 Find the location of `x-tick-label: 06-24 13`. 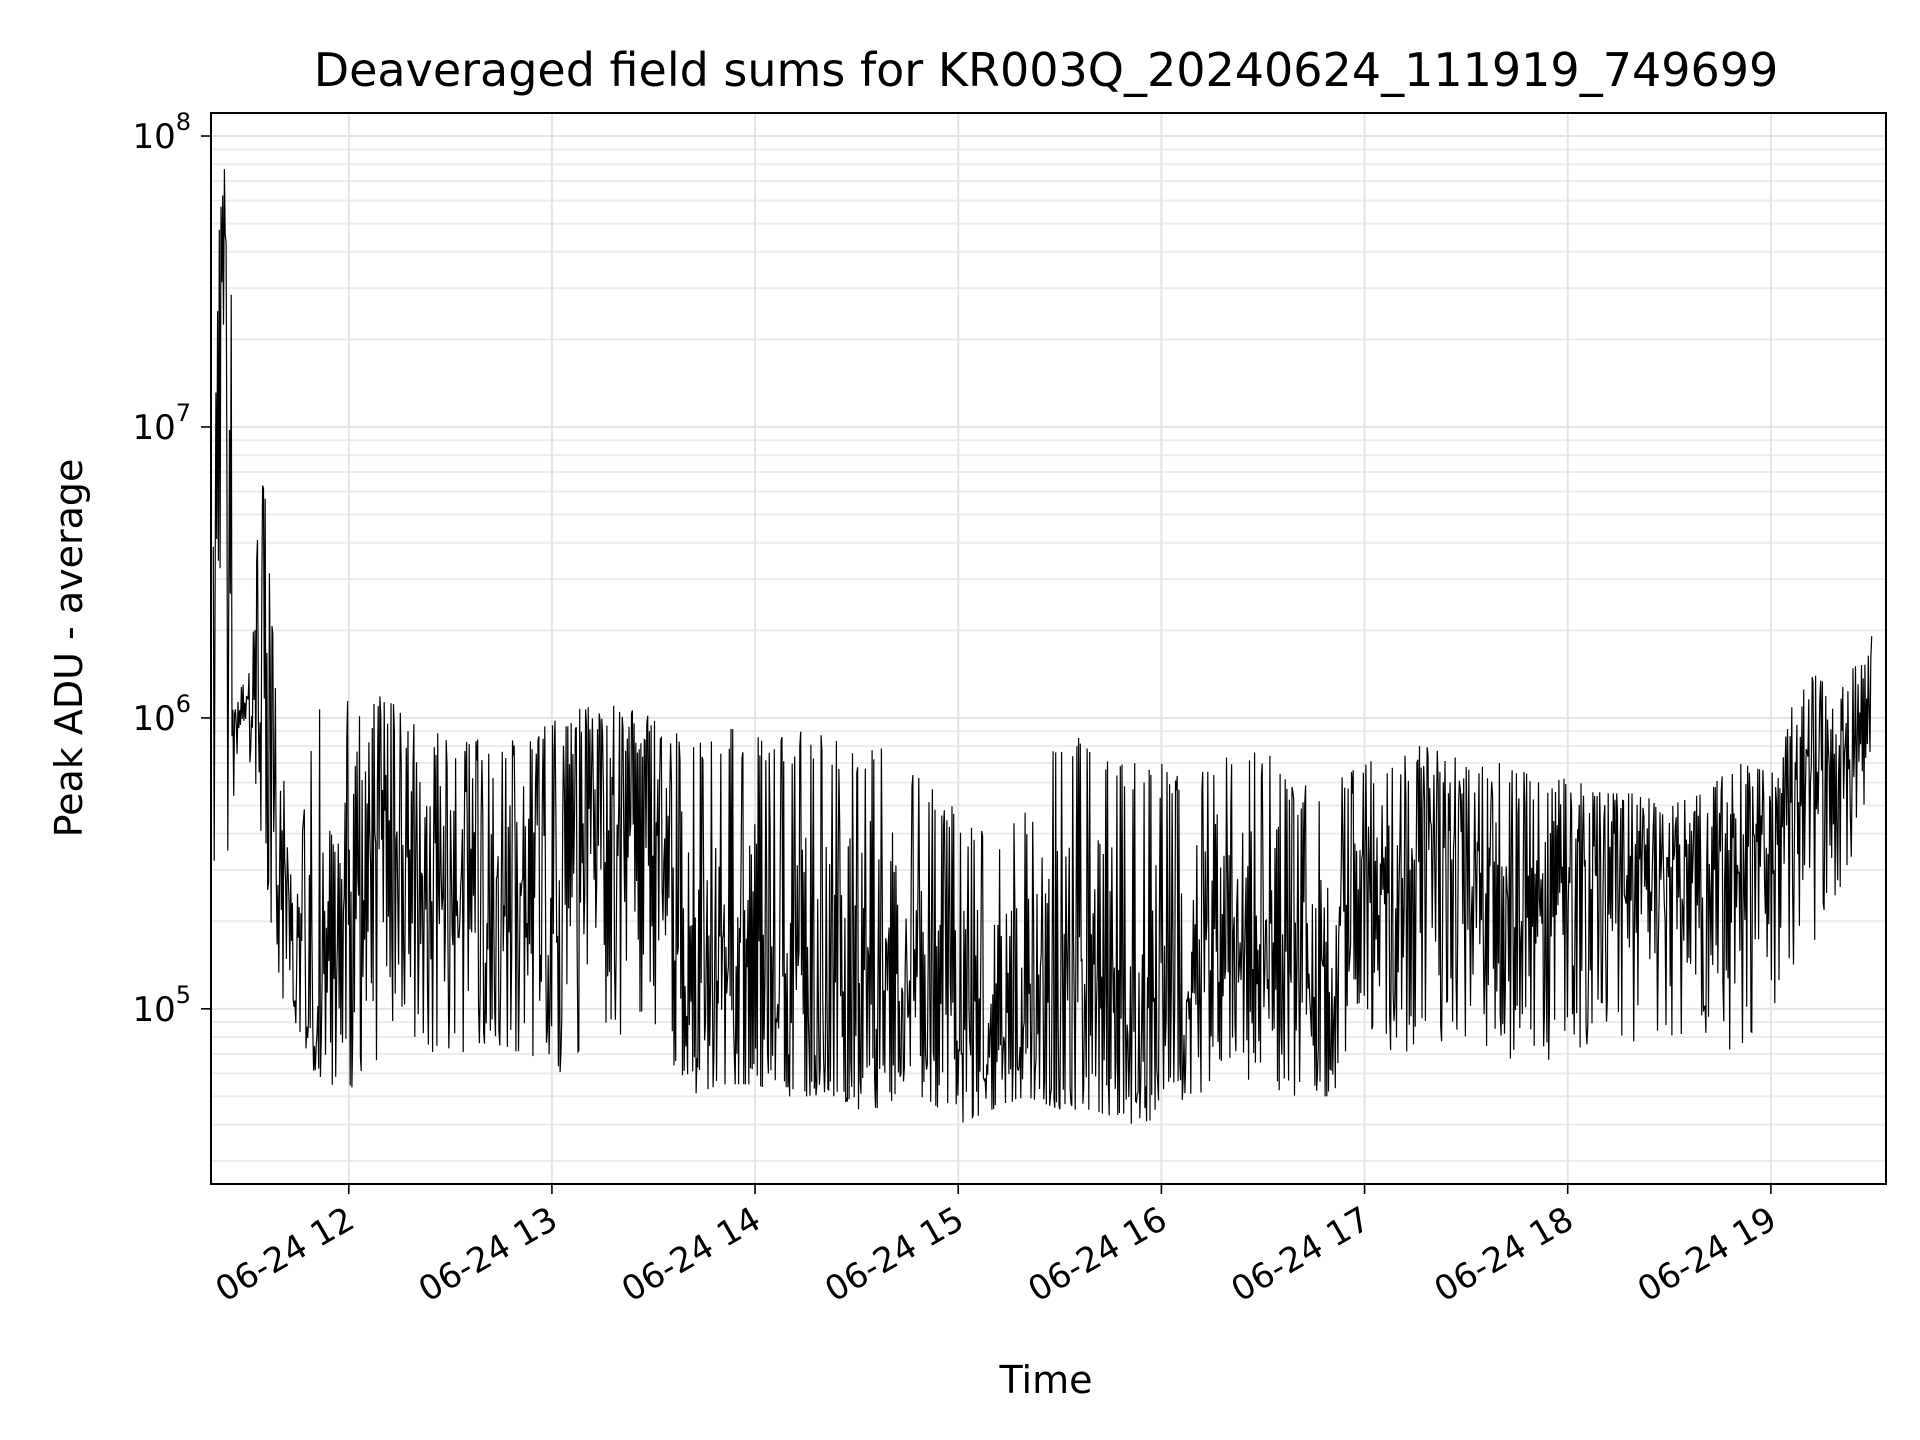

x-tick-label: 06-24 13 is located at coordinates (488, 1254).